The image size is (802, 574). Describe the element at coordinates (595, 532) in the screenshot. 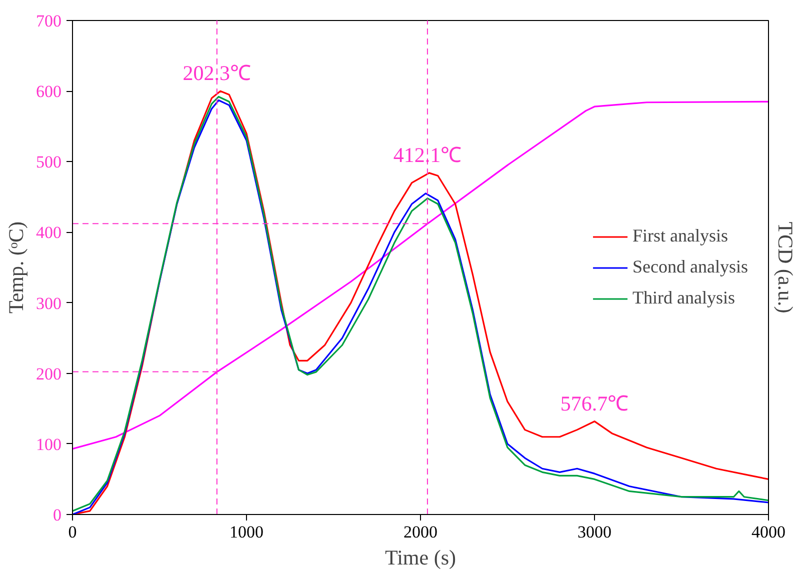

I see `x-tick-label: 3000` at that location.